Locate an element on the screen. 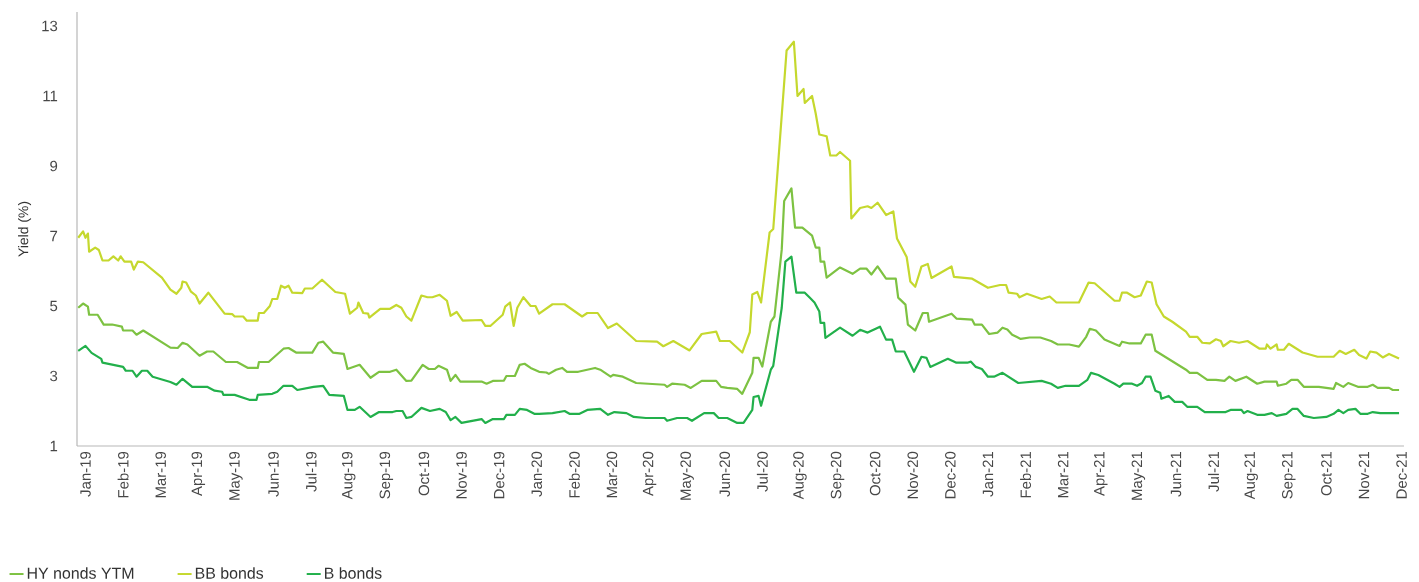  x-tick-label: Jul-20 is located at coordinates (762, 471).